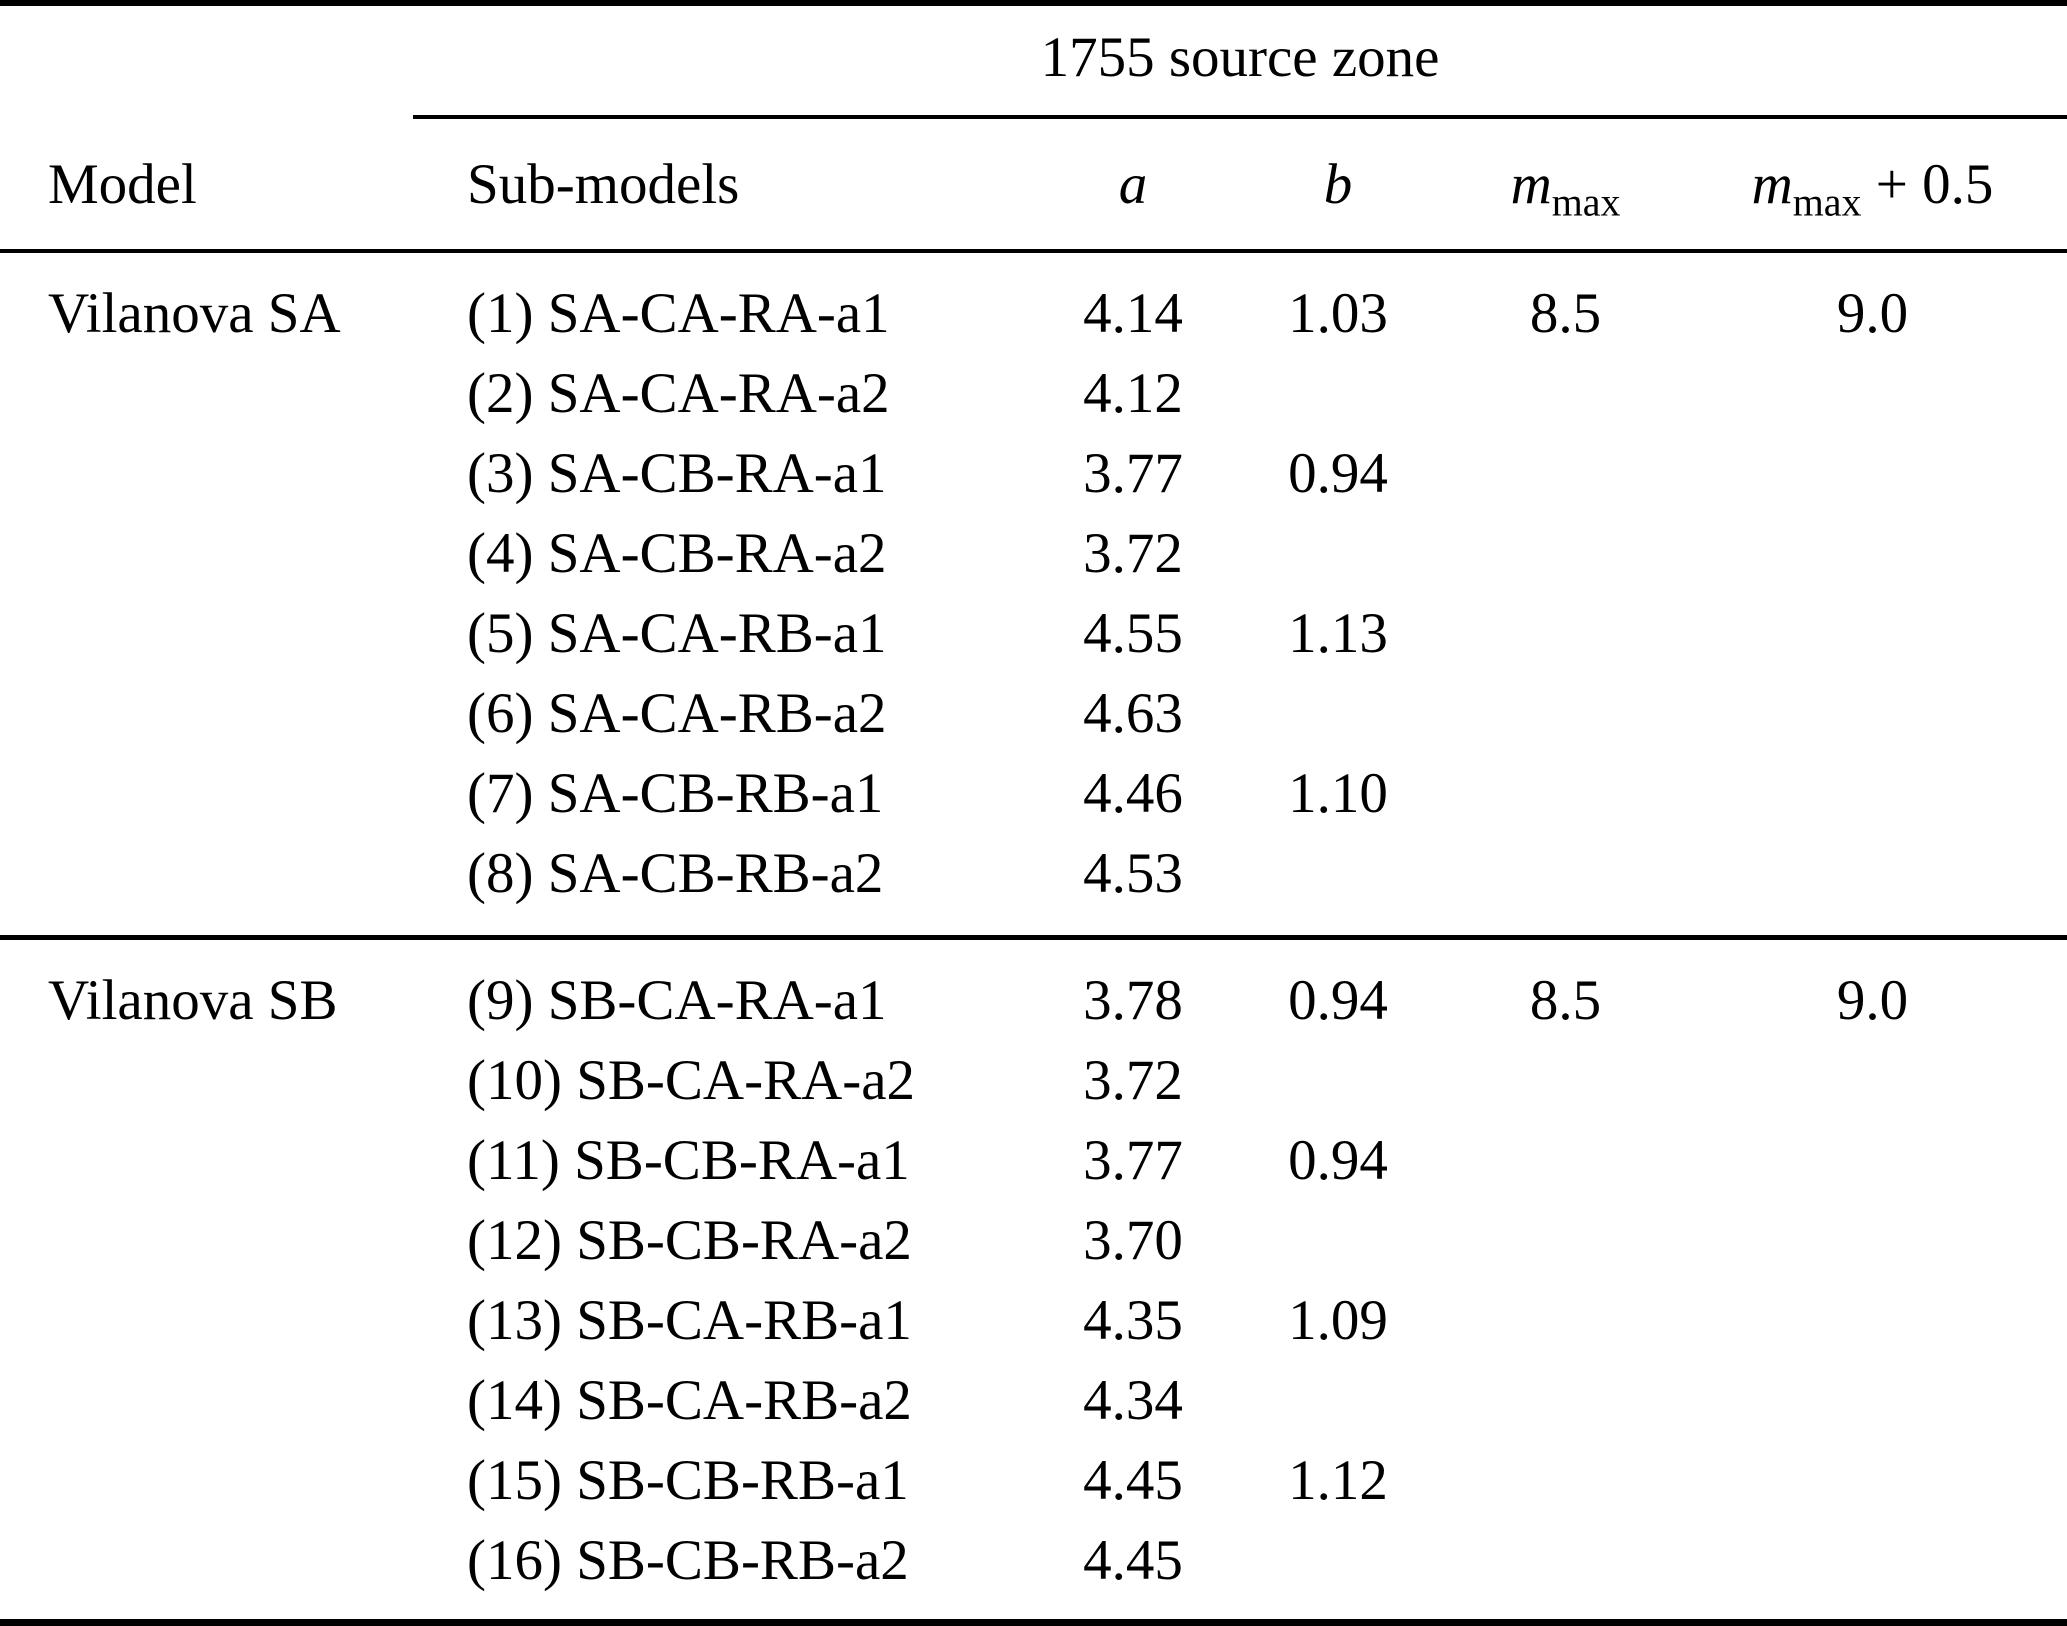  Describe the element at coordinates (1772, 184) in the screenshot. I see `mmax-plus-symbol: m` at that location.